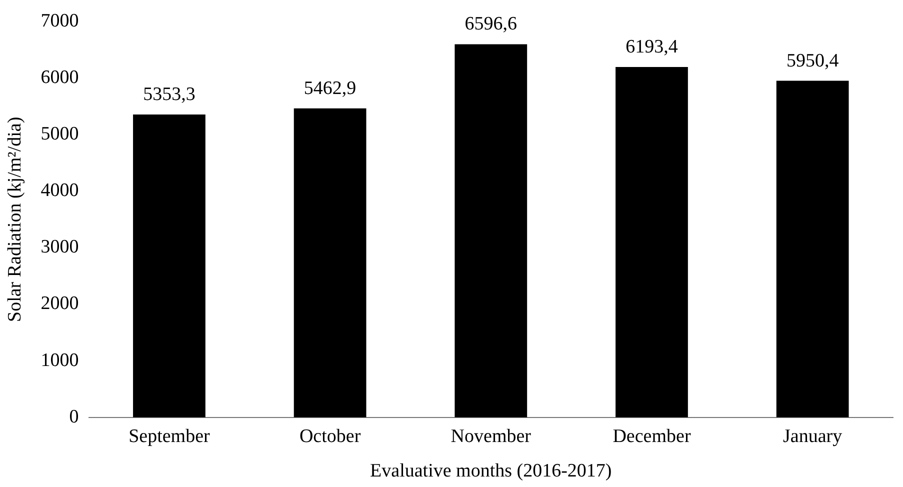  Describe the element at coordinates (59, 247) in the screenshot. I see `y-tick-label: 3000` at that location.